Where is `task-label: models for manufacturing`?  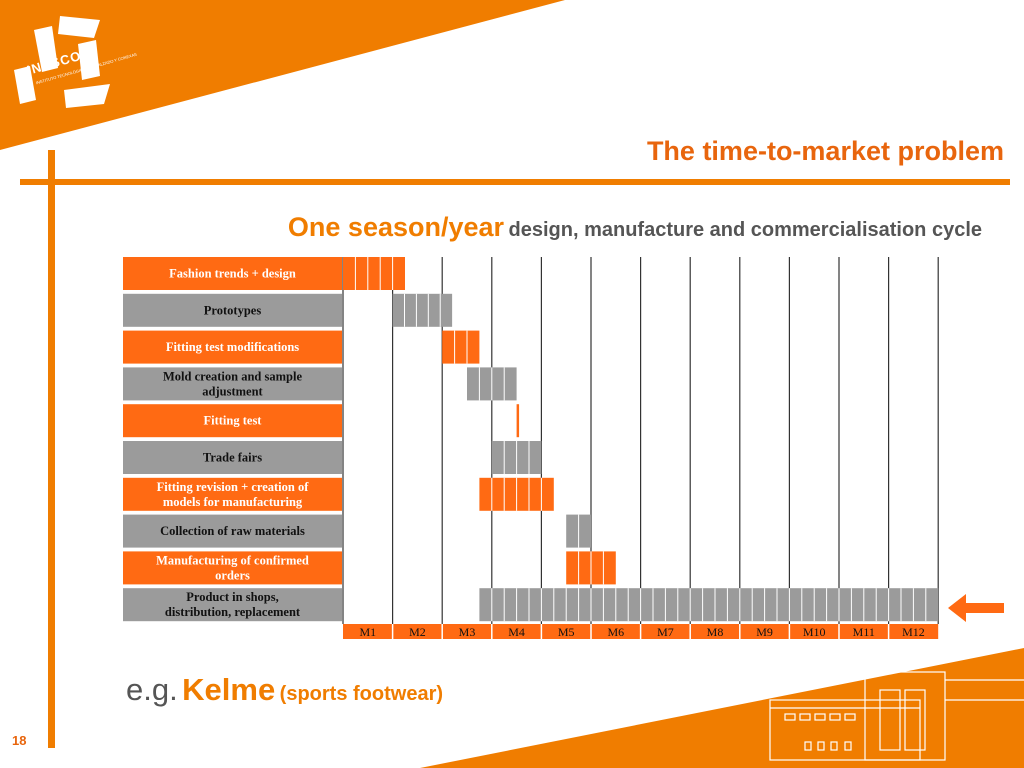 task-label: models for manufacturing is located at coordinates (233, 502).